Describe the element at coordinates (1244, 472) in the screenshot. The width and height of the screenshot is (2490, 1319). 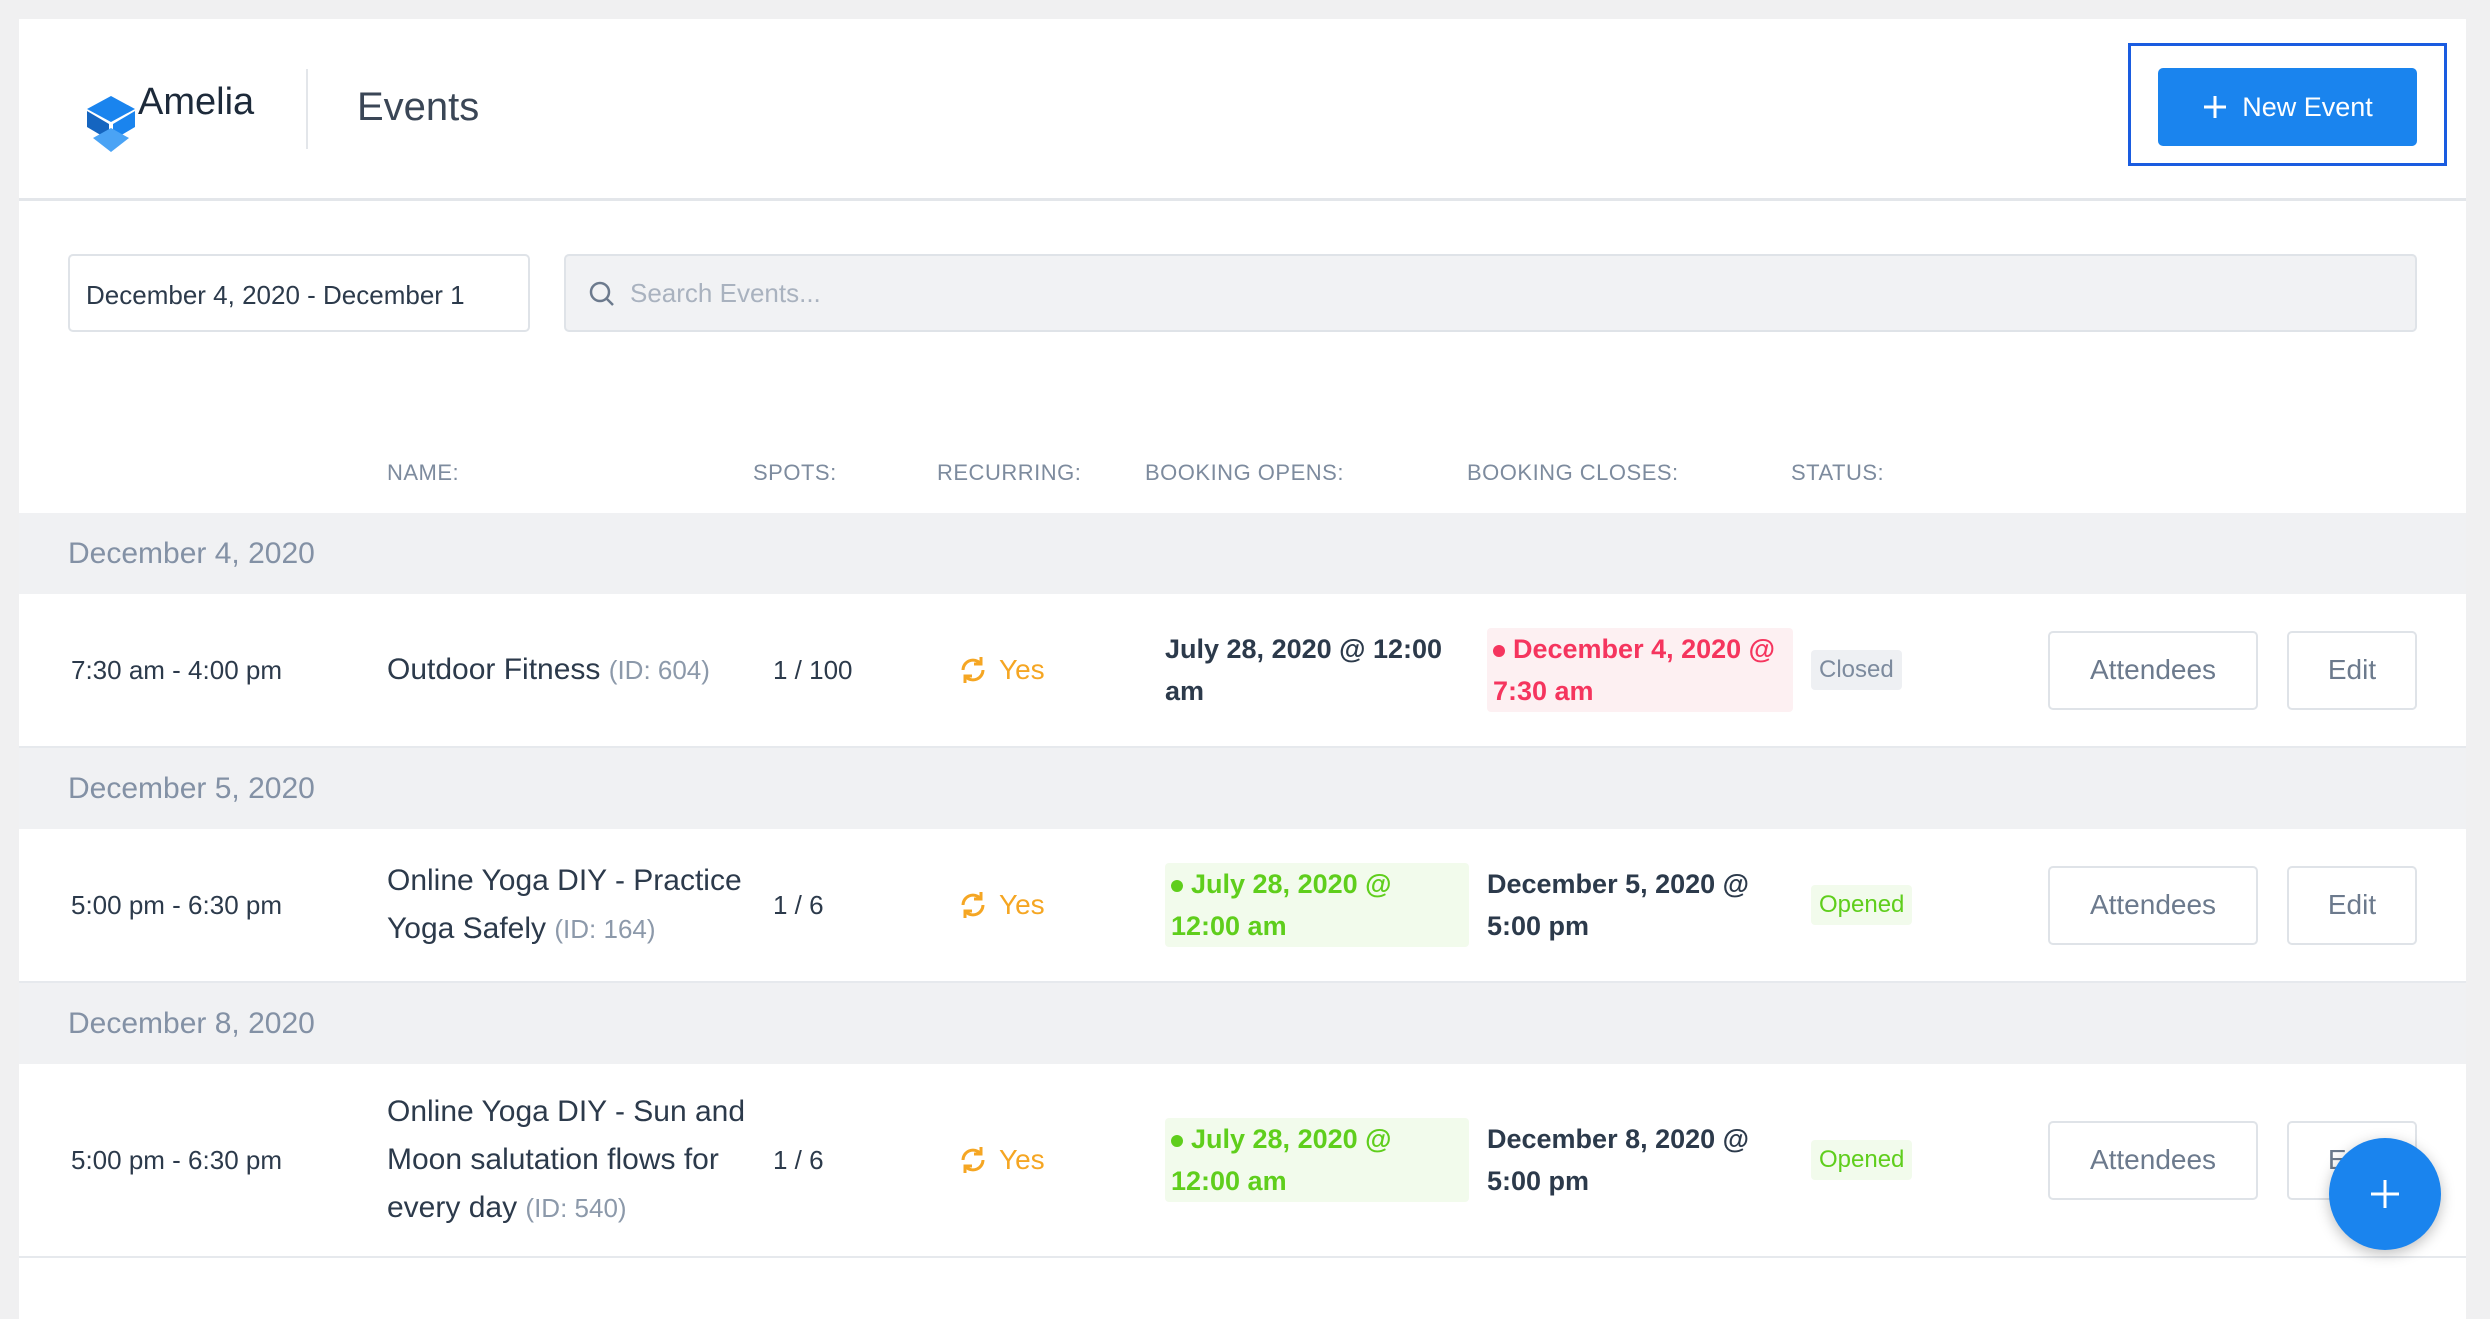
I see `column-label: BOOKING OPENS:` at that location.